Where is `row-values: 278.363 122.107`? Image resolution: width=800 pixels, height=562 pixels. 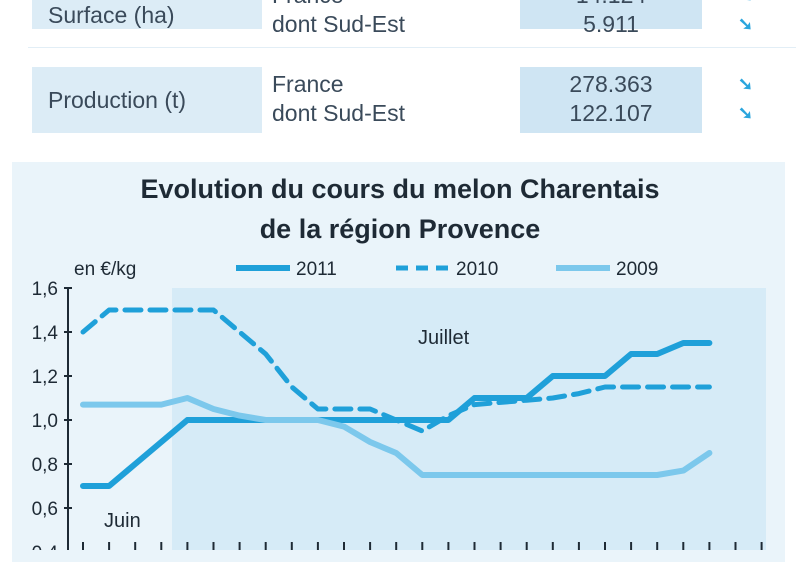
row-values: 278.363 122.107 is located at coordinates (611, 100).